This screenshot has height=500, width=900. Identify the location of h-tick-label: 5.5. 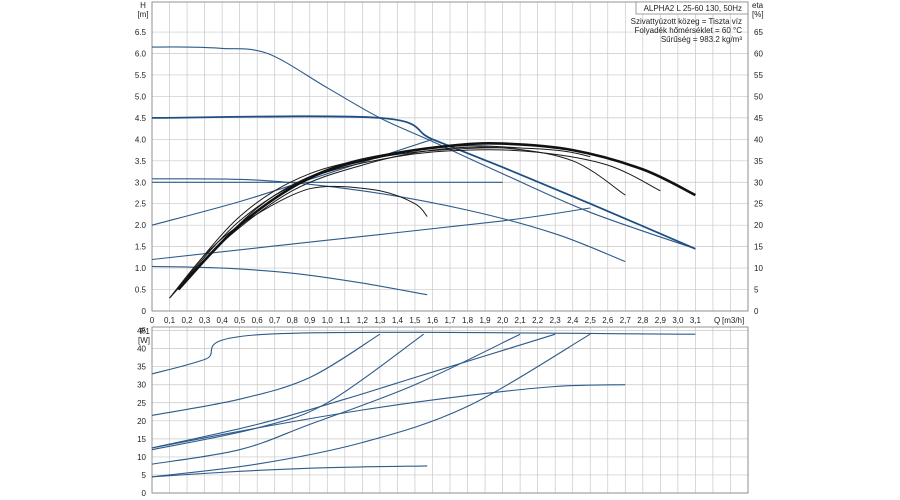
(141, 75).